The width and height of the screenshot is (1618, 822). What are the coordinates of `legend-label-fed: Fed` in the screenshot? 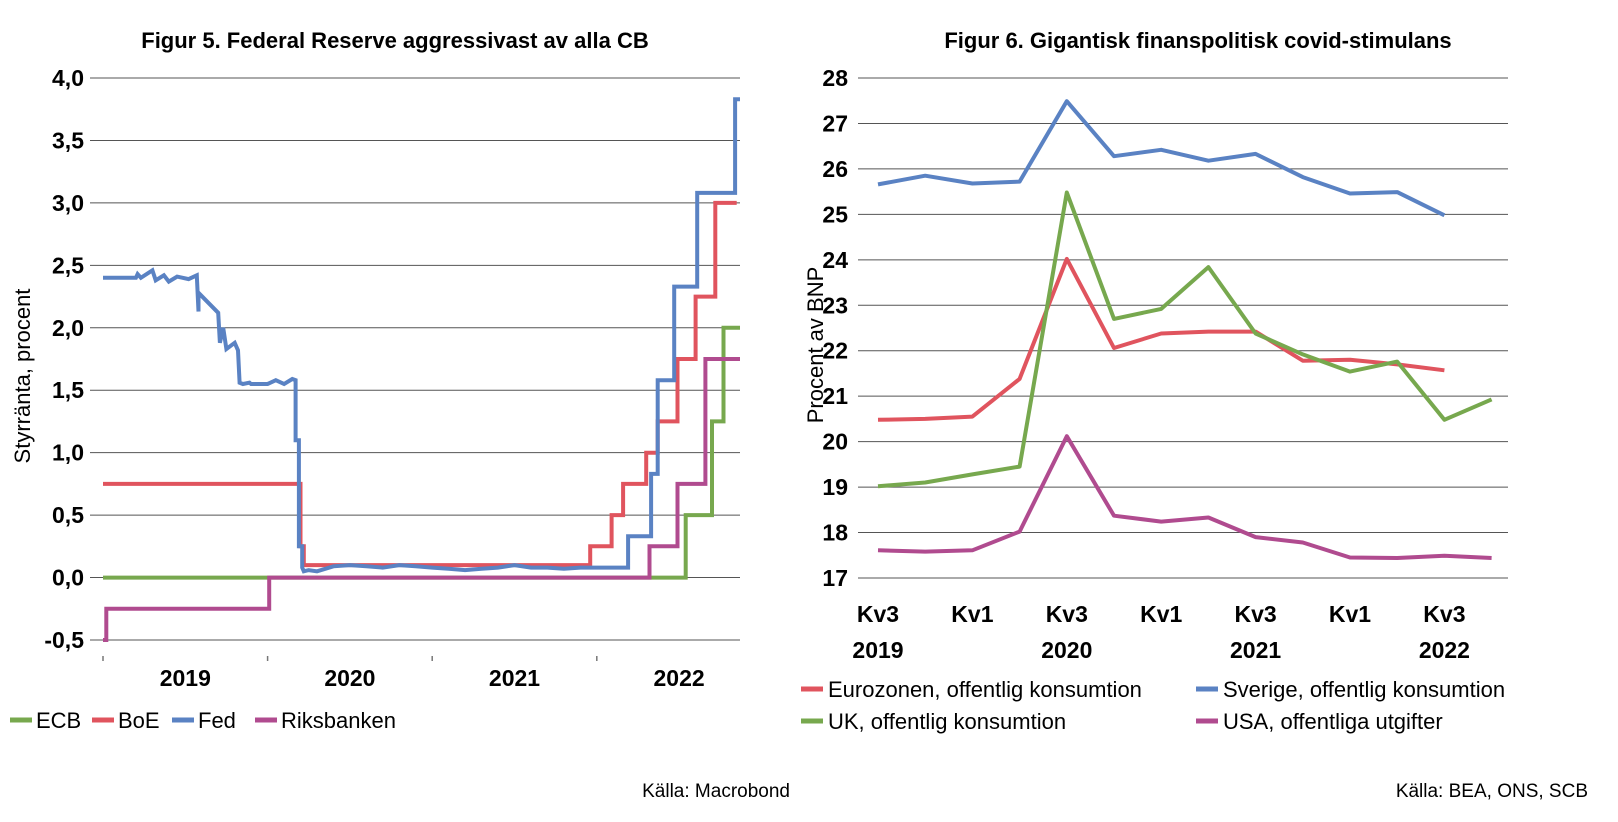 It's located at (217, 720).